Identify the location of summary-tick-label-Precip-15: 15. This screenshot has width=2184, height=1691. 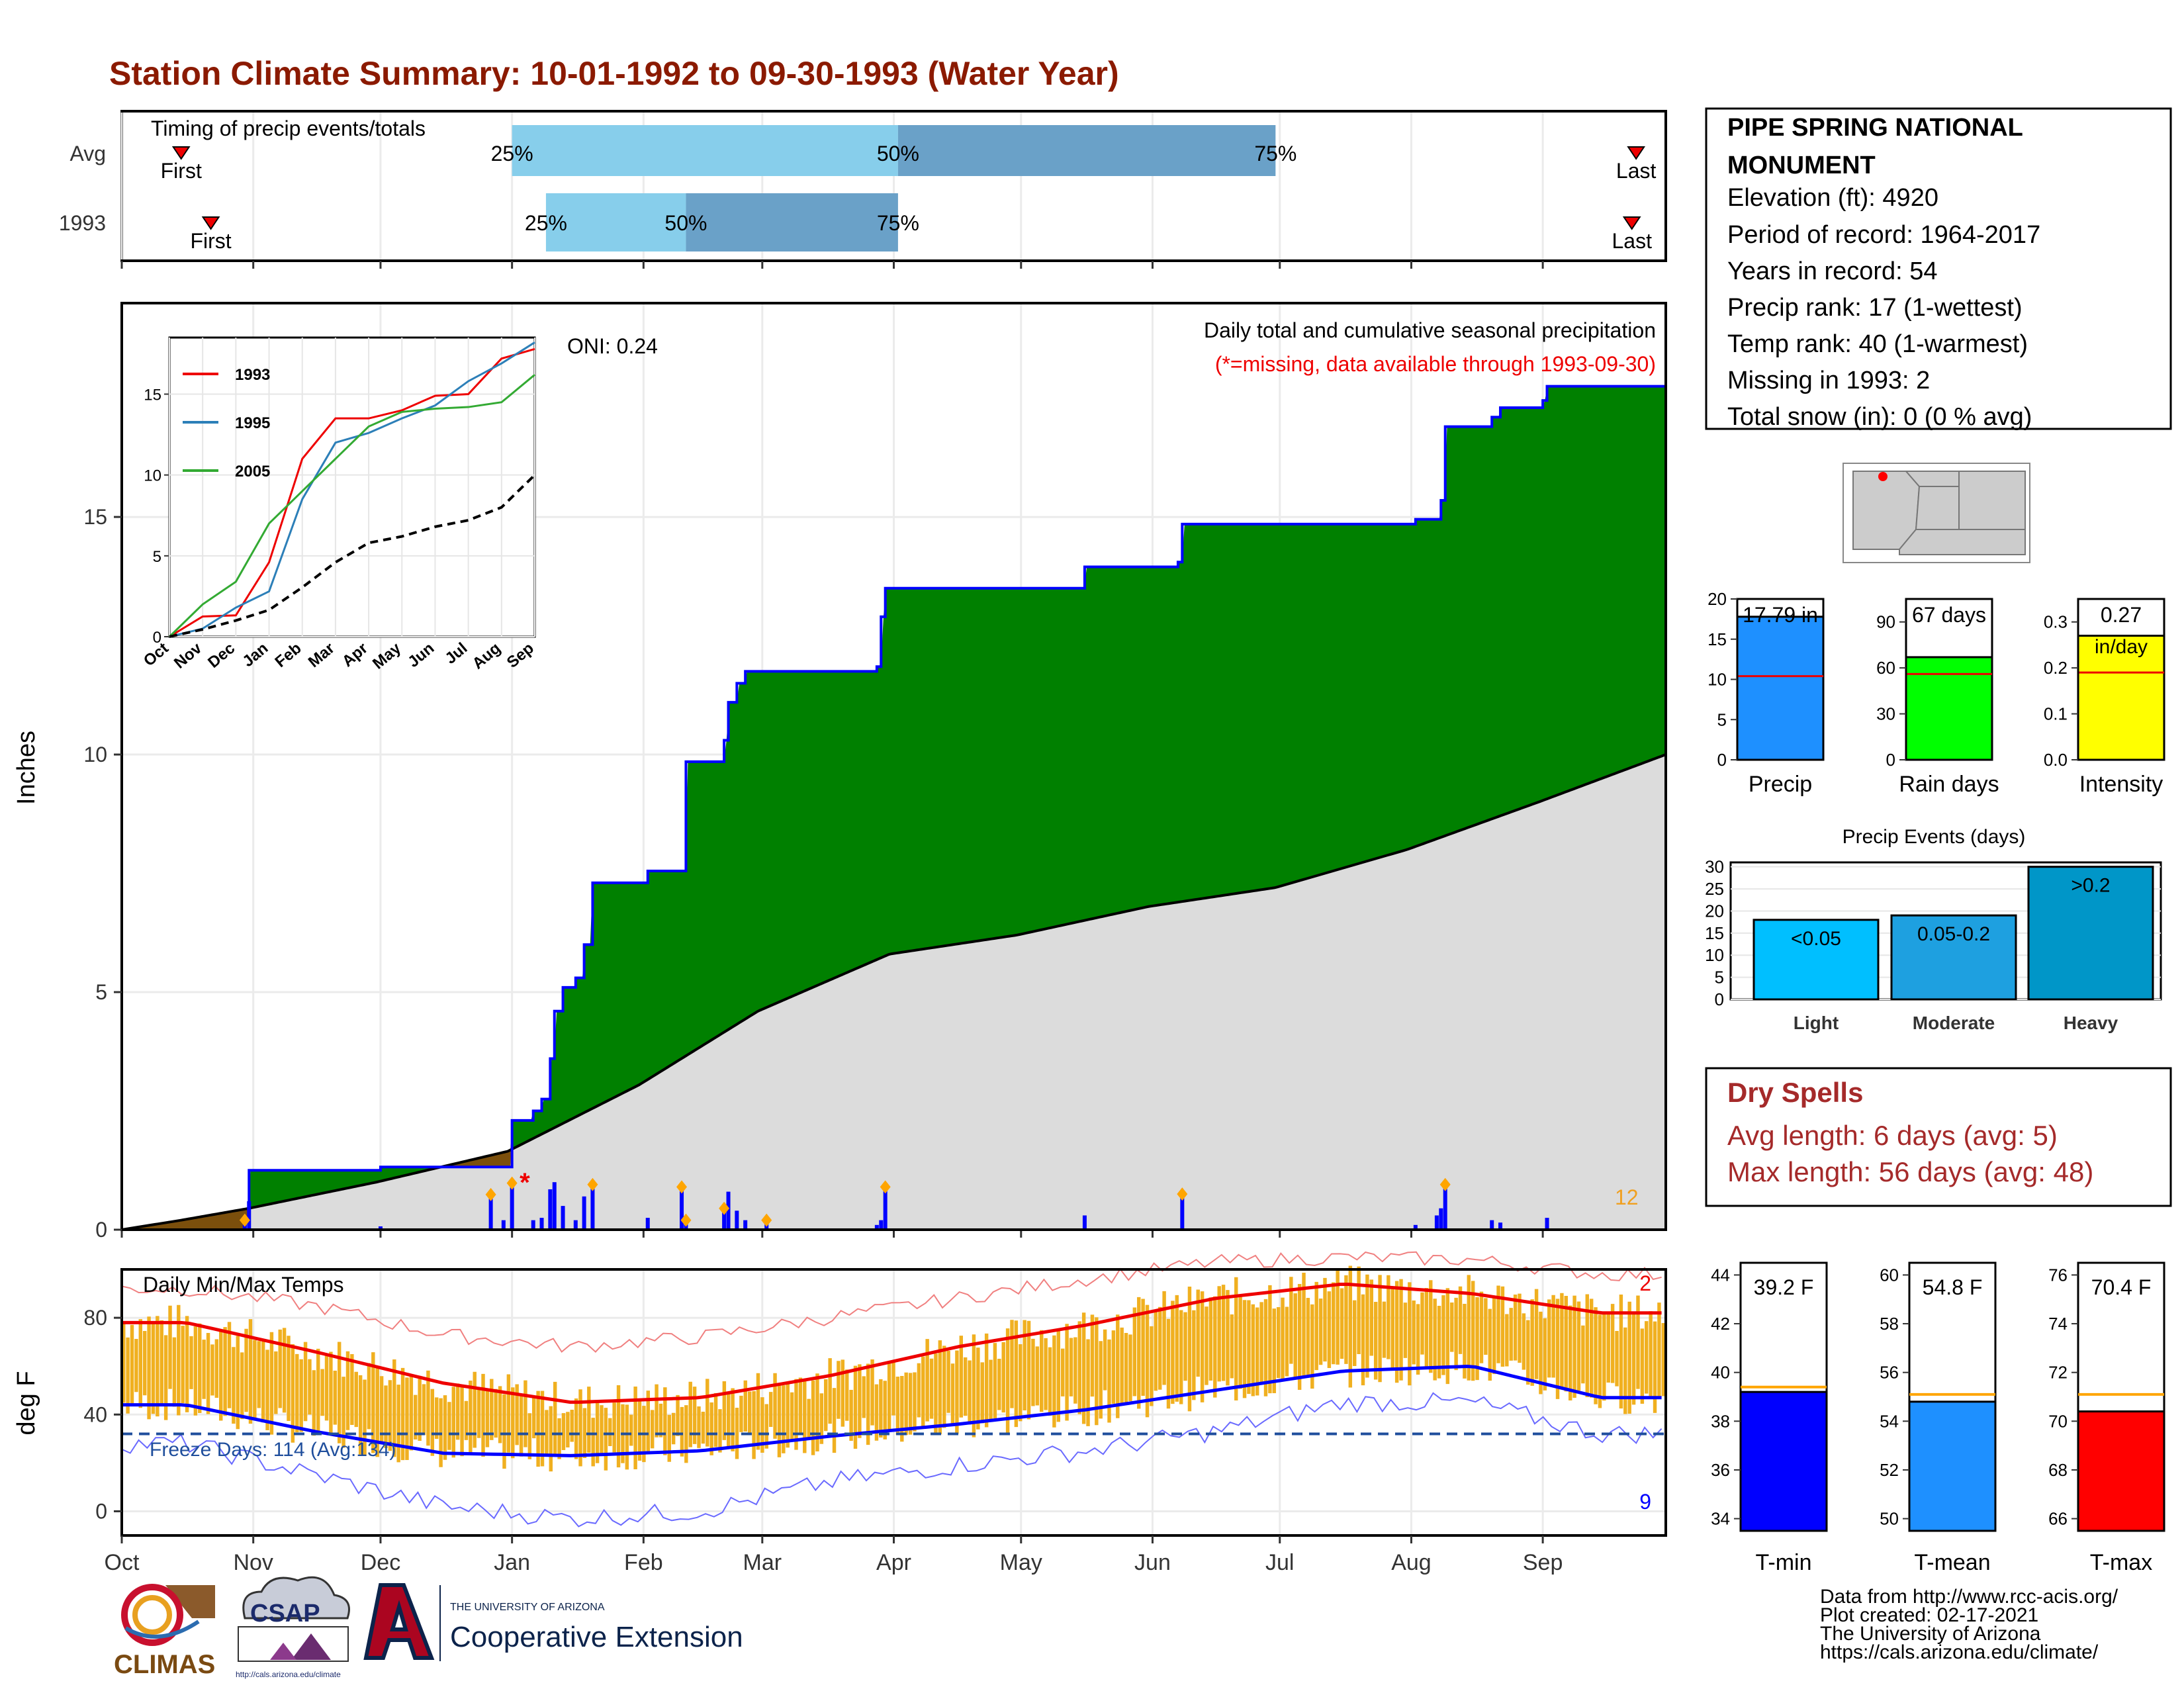
(1717, 639).